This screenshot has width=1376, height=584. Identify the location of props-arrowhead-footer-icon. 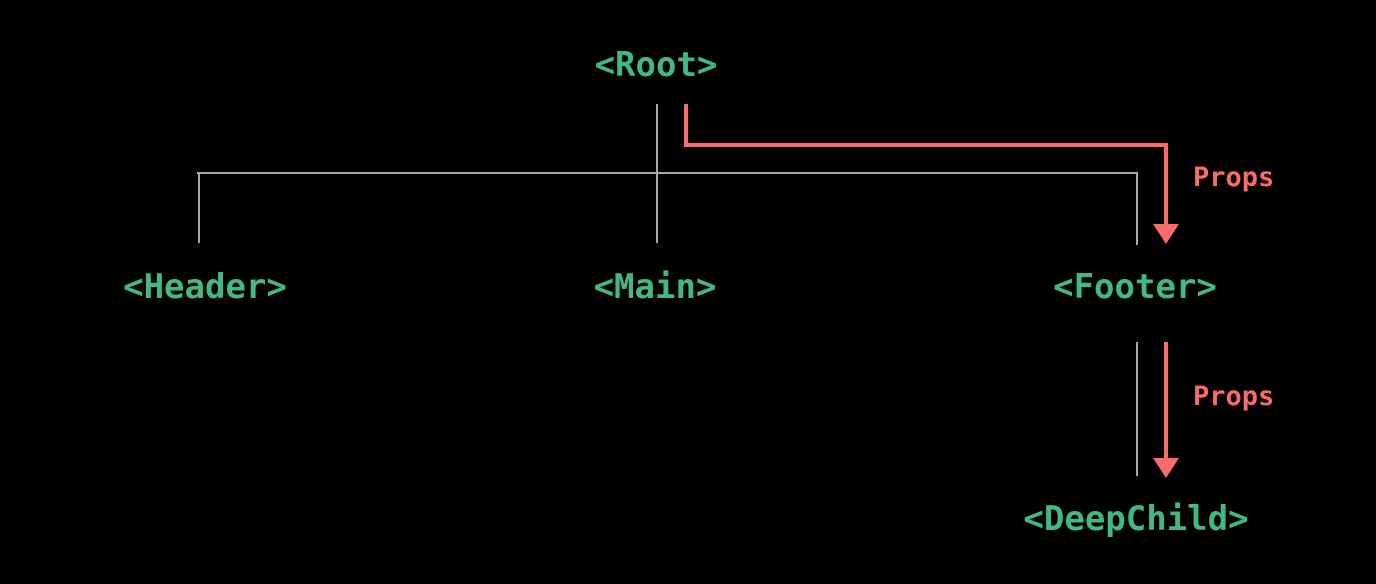
(1166, 234).